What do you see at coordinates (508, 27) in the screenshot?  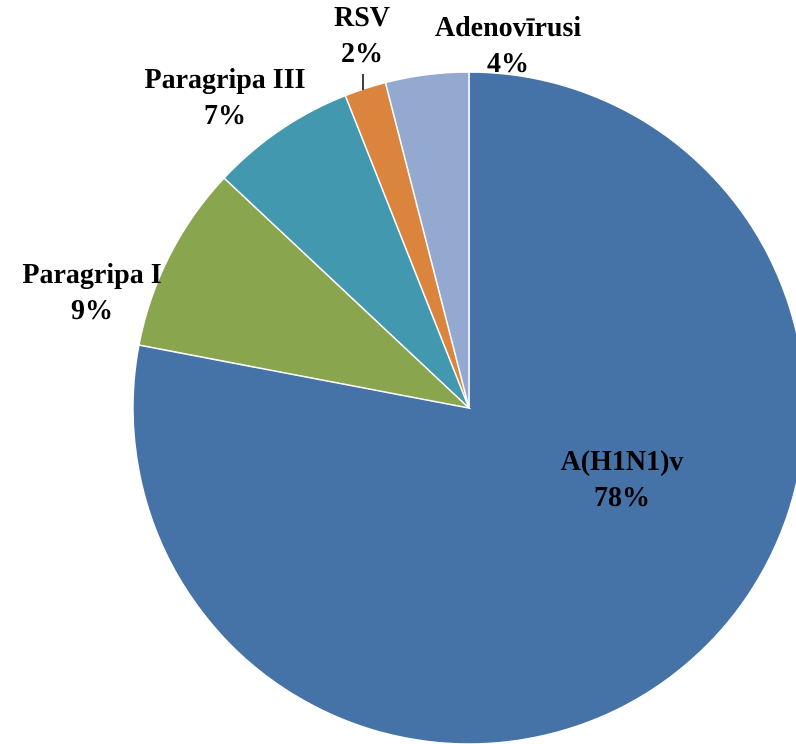 I see `category-label: Adenovīrusi` at bounding box center [508, 27].